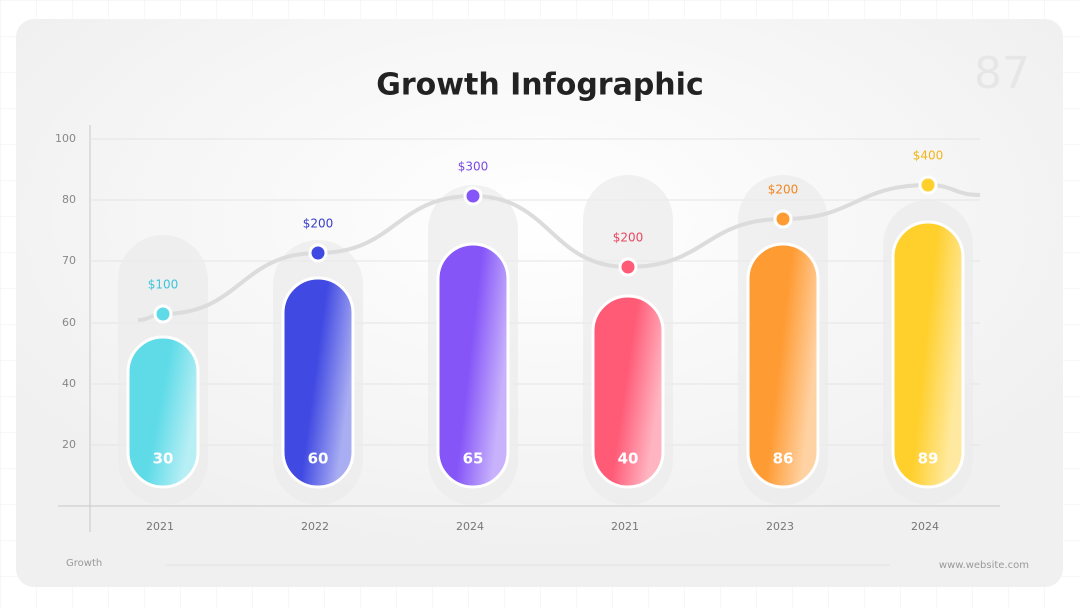  Describe the element at coordinates (780, 526) in the screenshot. I see `year-label: 2023` at that location.